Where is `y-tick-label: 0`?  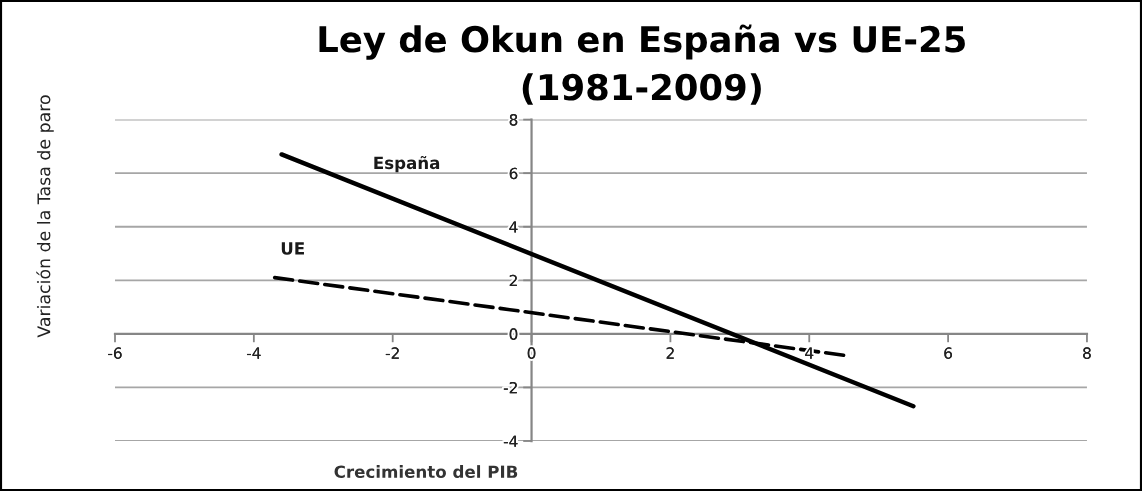
y-tick-label: 0 is located at coordinates (513, 334).